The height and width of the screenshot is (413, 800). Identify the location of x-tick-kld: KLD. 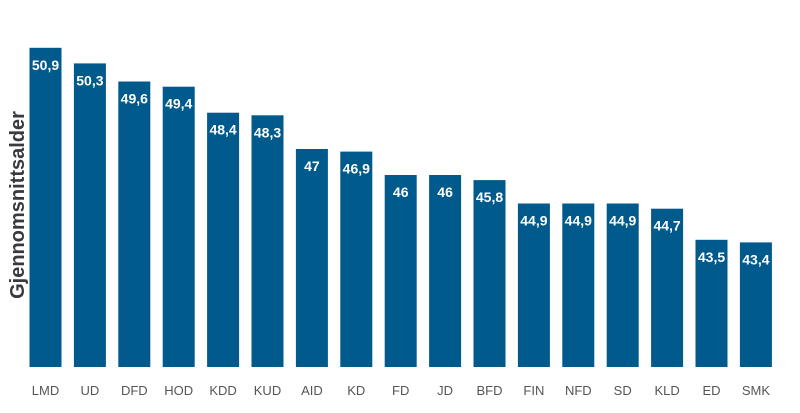
(666, 390).